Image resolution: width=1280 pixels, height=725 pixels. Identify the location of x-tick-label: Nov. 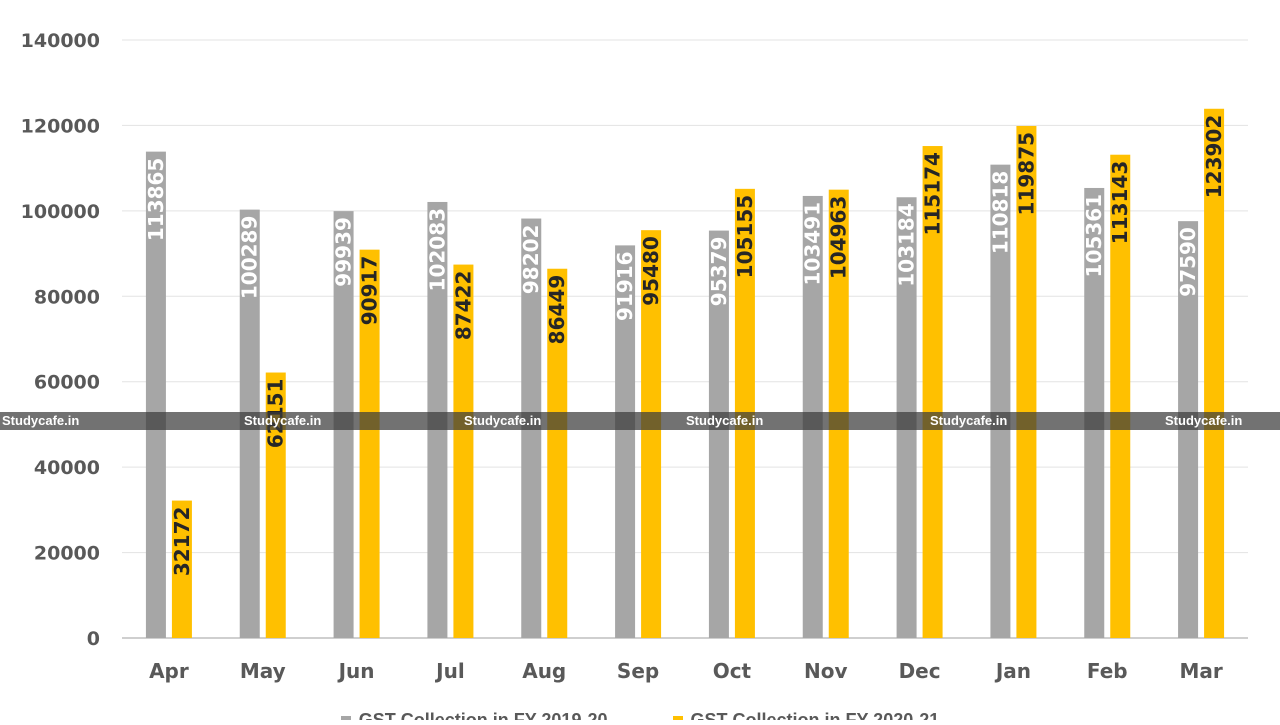
(826, 671).